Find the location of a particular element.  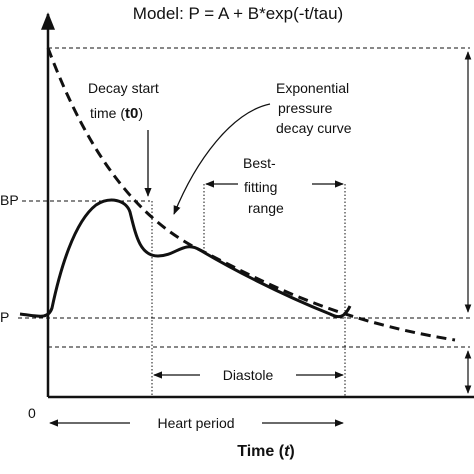

exp-curve-pointer is located at coordinates (222, 159).